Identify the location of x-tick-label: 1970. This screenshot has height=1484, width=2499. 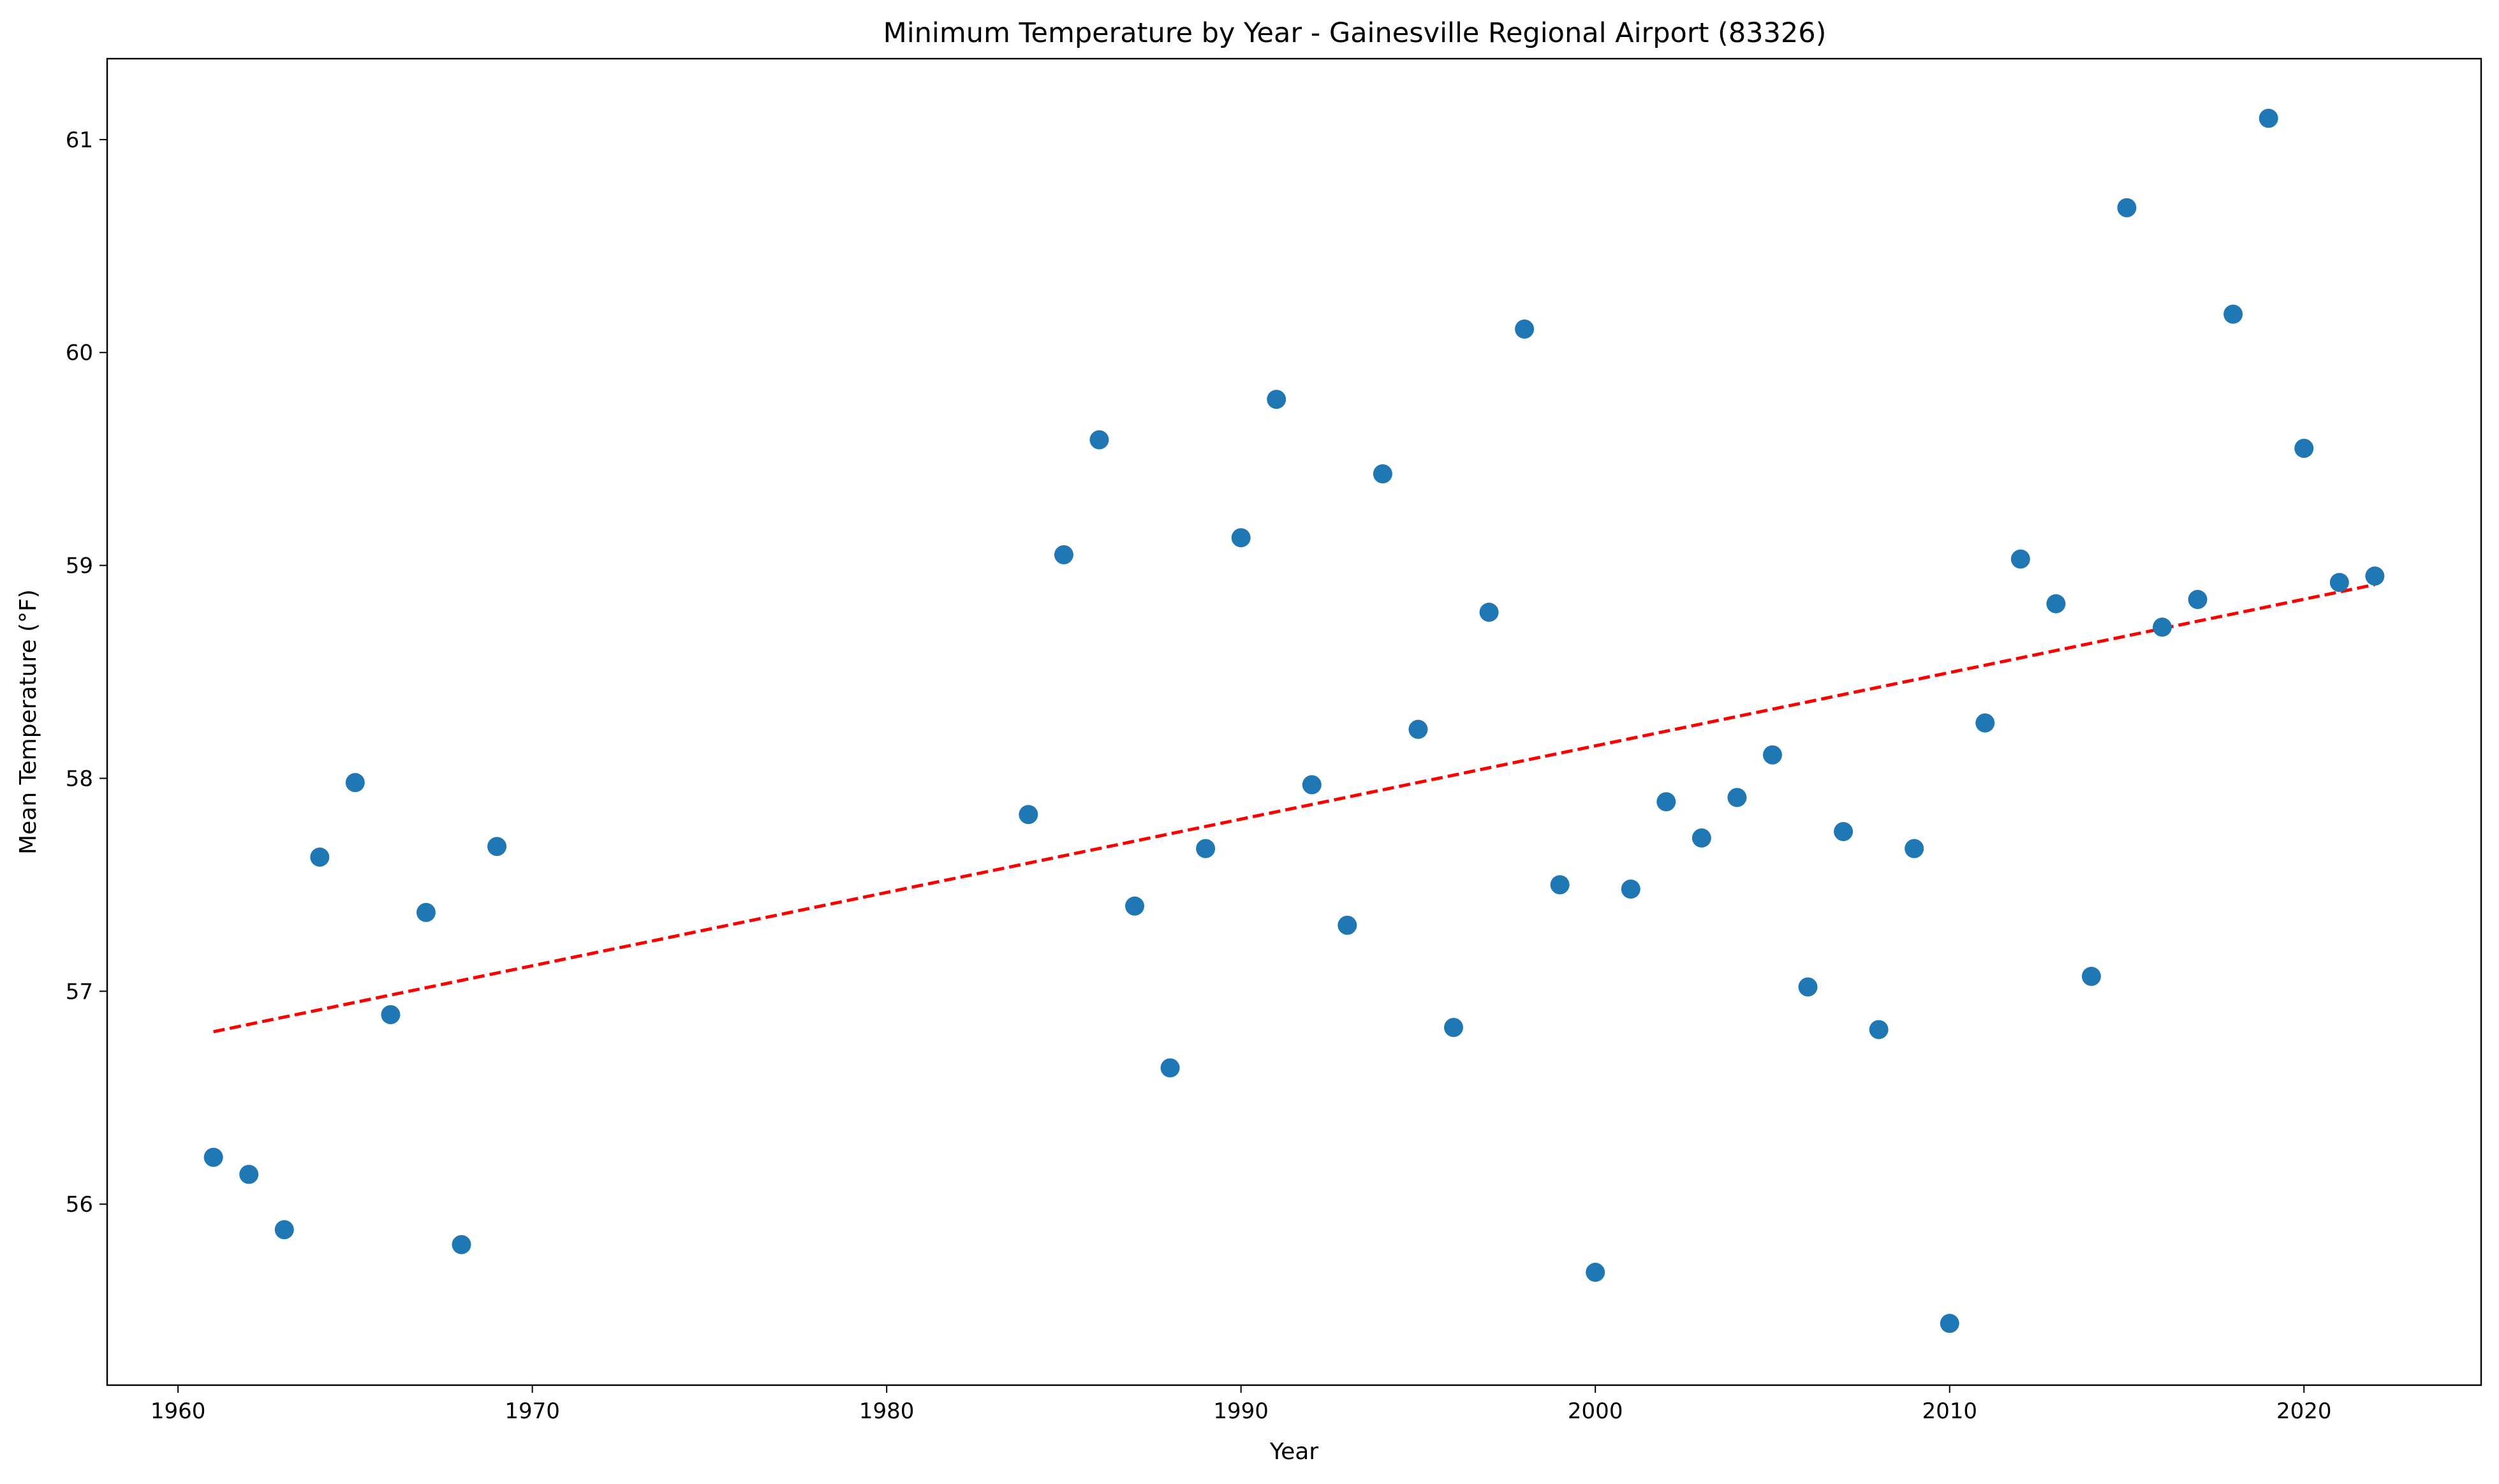
(533, 1412).